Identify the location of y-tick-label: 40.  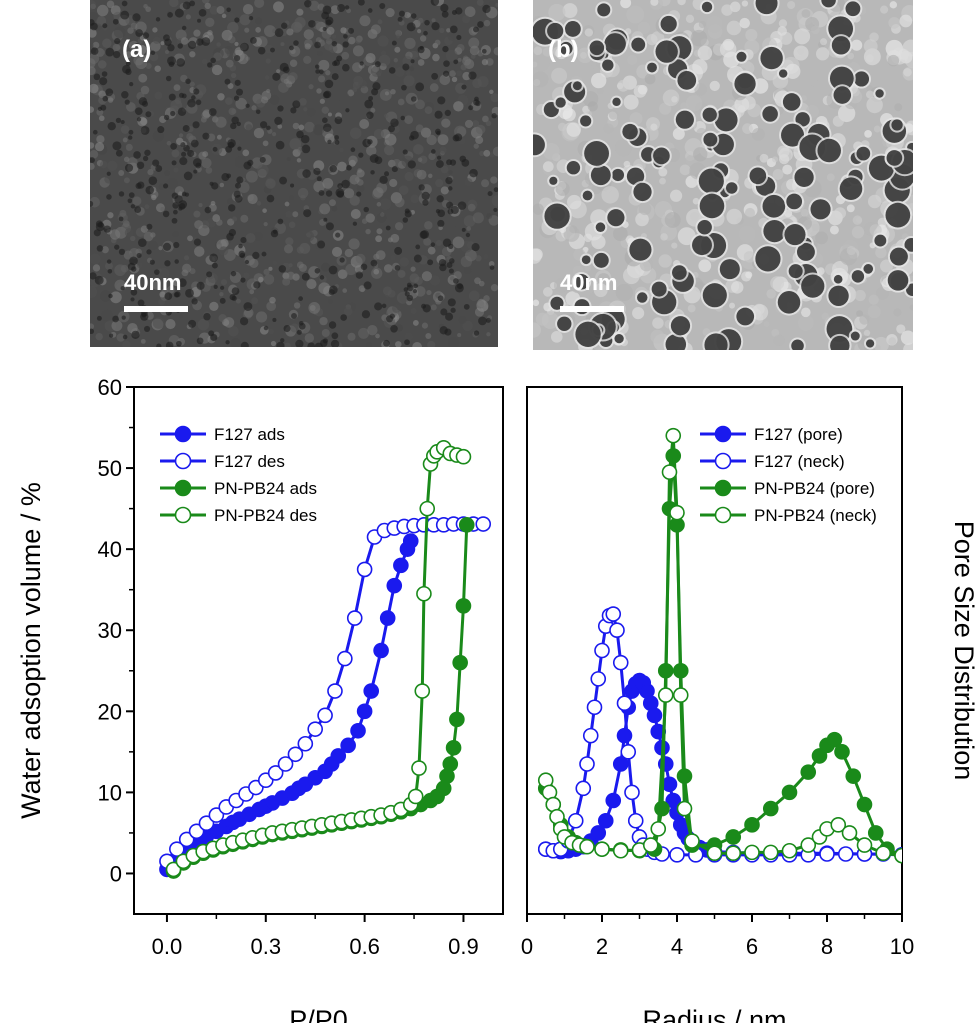
(110, 549).